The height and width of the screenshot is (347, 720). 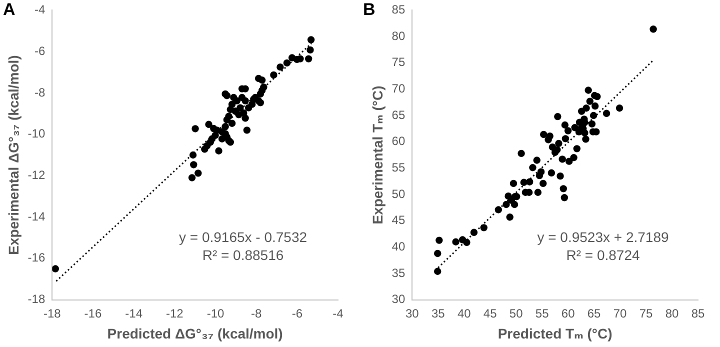 I want to click on y-tick-label: 75, so click(x=399, y=62).